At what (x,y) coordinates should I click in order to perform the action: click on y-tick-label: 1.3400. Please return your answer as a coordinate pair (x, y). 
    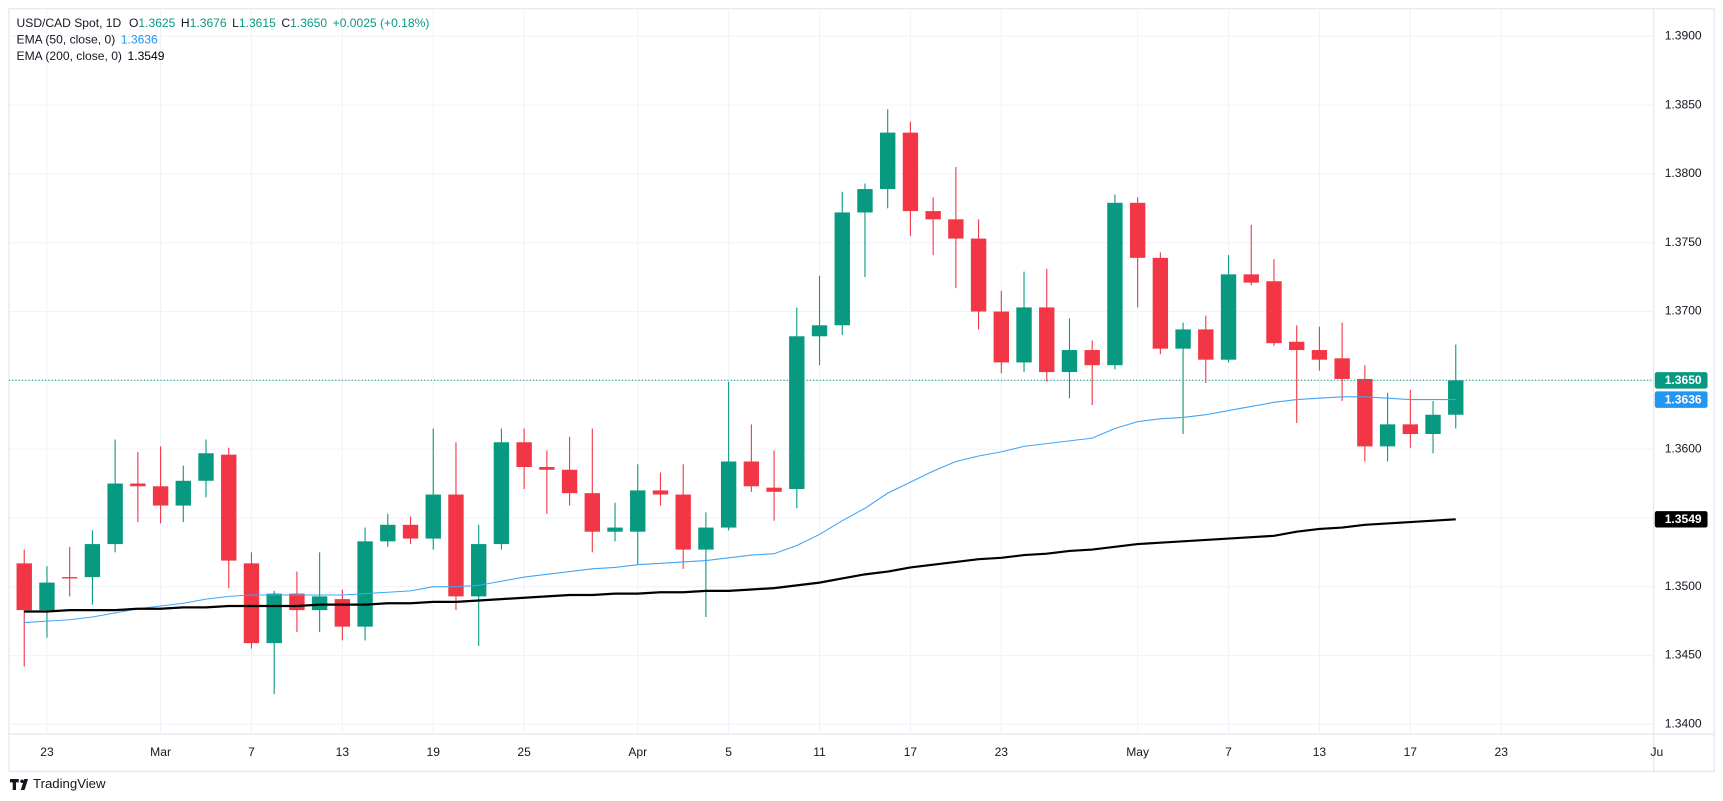
    Looking at the image, I should click on (1683, 724).